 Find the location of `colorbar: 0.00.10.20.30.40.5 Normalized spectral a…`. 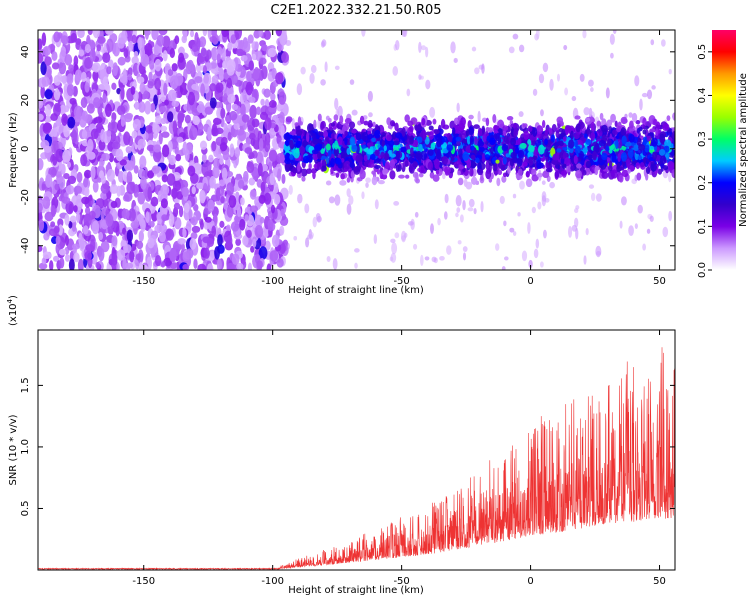

colorbar: 0.00.10.20.30.40.5 Normalized spectral a… is located at coordinates (723, 154).